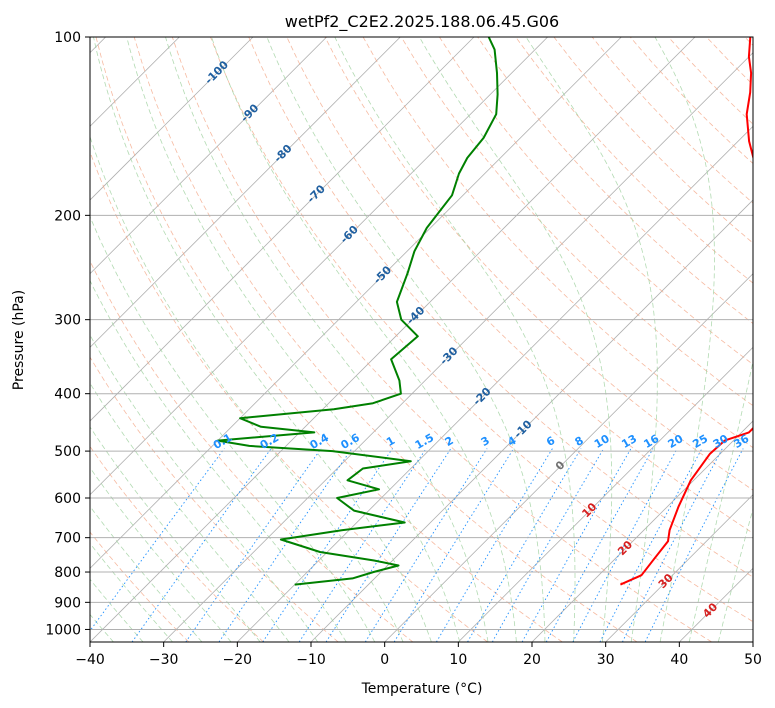 This screenshot has height=708, width=775. Describe the element at coordinates (269, 441) in the screenshot. I see `mixing-ratio-label: 0.2` at that location.